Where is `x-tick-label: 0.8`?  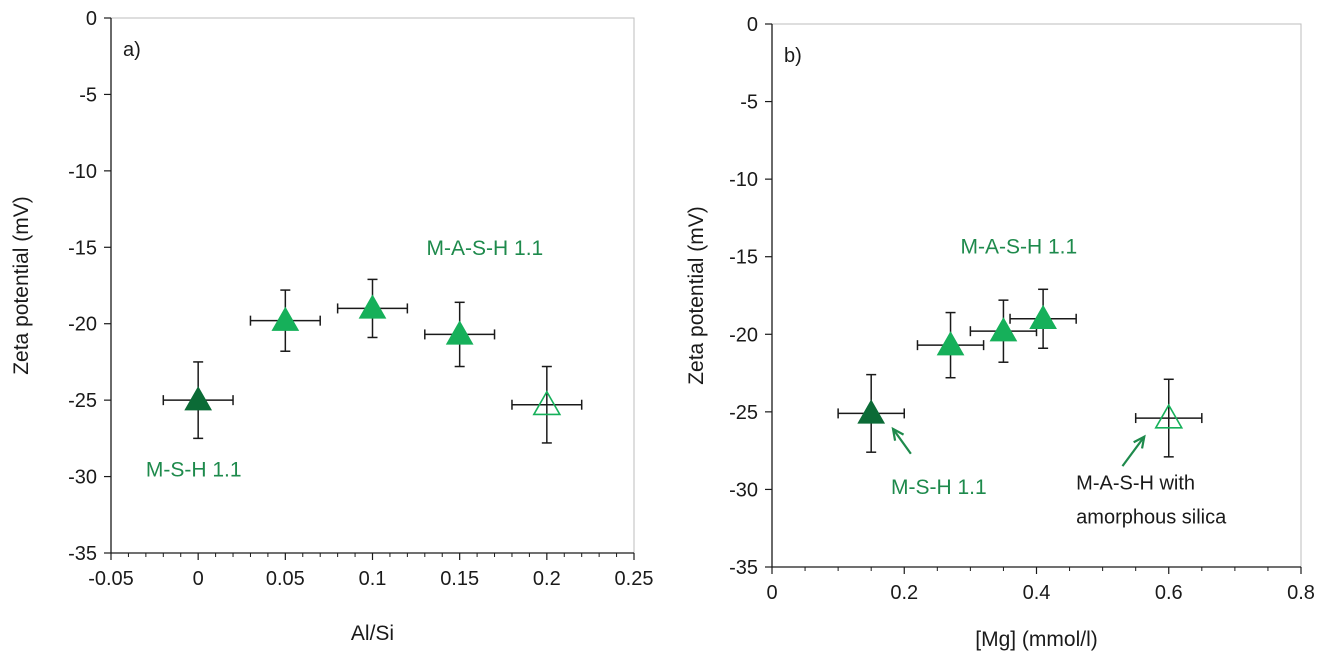
x-tick-label: 0.8 is located at coordinates (1301, 593).